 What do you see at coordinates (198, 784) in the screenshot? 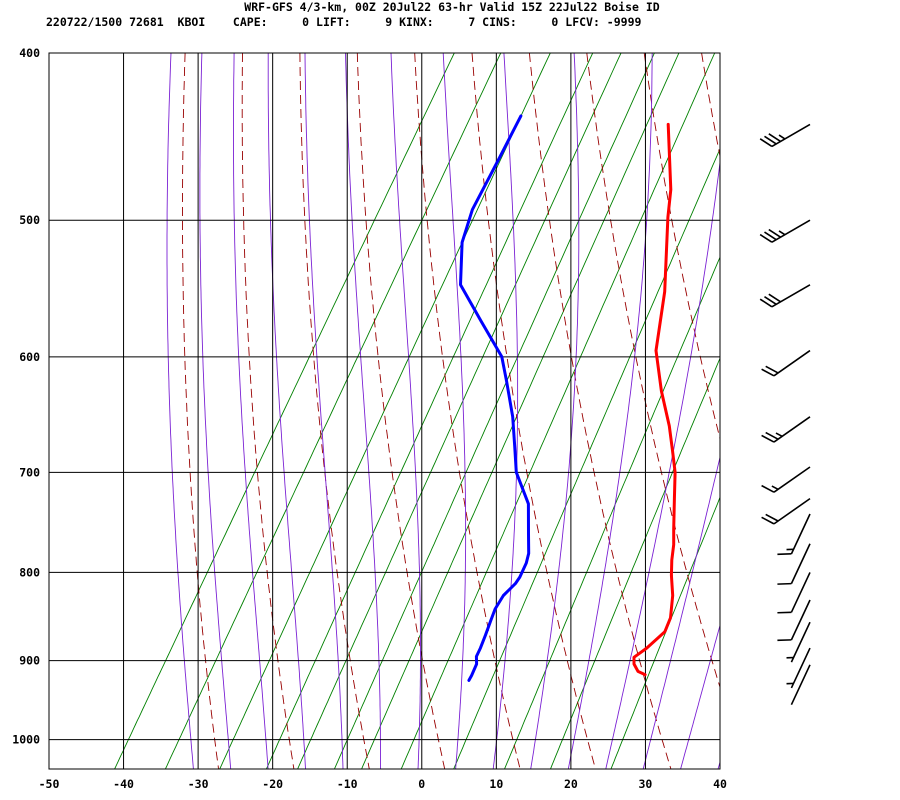
I see `x-tick-label: -30` at bounding box center [198, 784].